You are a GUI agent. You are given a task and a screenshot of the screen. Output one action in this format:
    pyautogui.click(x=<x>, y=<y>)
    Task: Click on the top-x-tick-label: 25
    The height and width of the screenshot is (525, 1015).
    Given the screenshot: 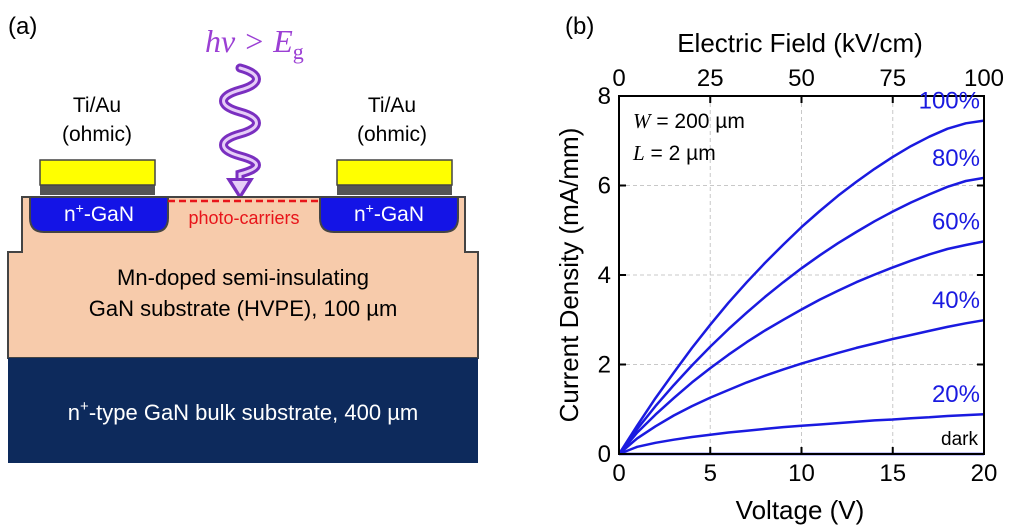 What is the action you would take?
    pyautogui.click(x=710, y=78)
    